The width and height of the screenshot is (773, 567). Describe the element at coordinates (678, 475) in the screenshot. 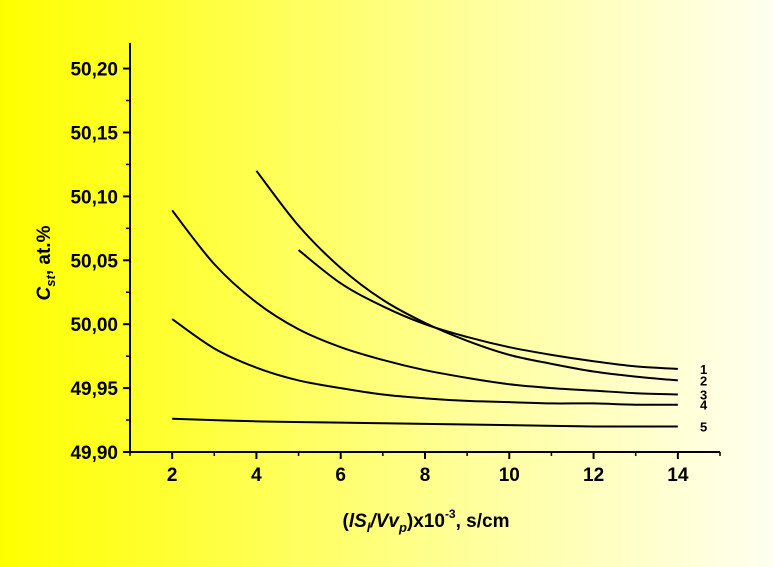

I see `x-tick-label: 14` at that location.